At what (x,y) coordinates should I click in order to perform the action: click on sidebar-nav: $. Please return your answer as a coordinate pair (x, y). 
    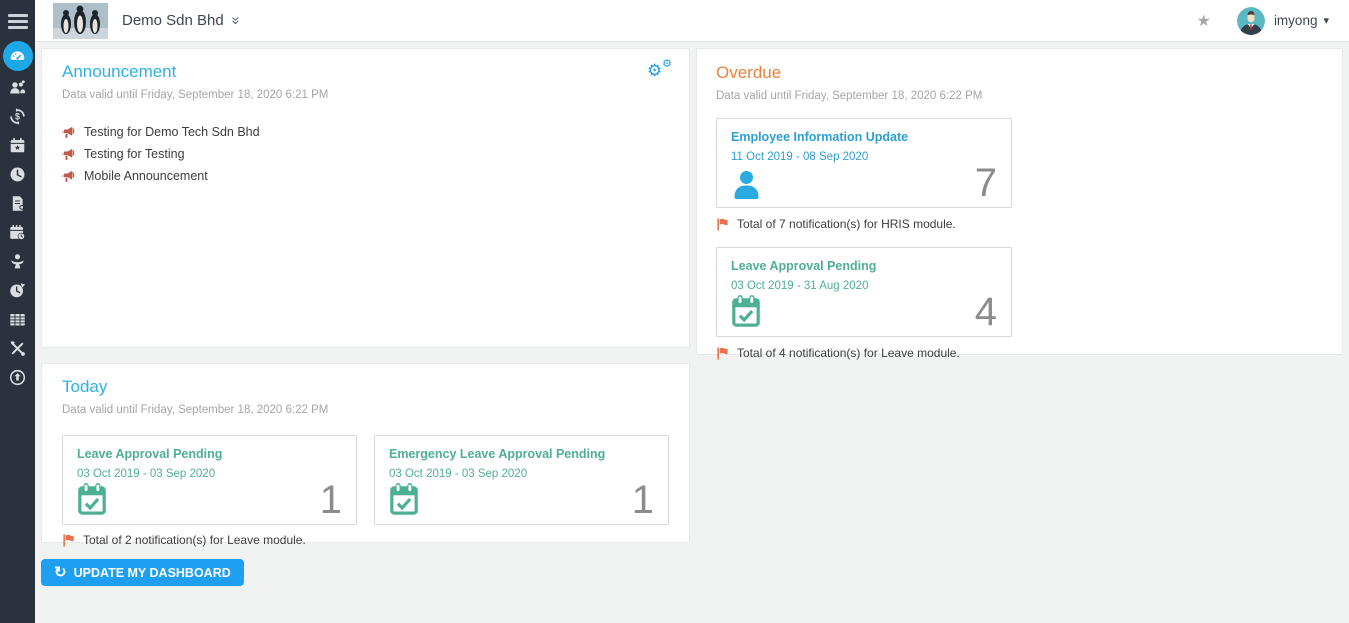
    Looking at the image, I should click on (17, 215).